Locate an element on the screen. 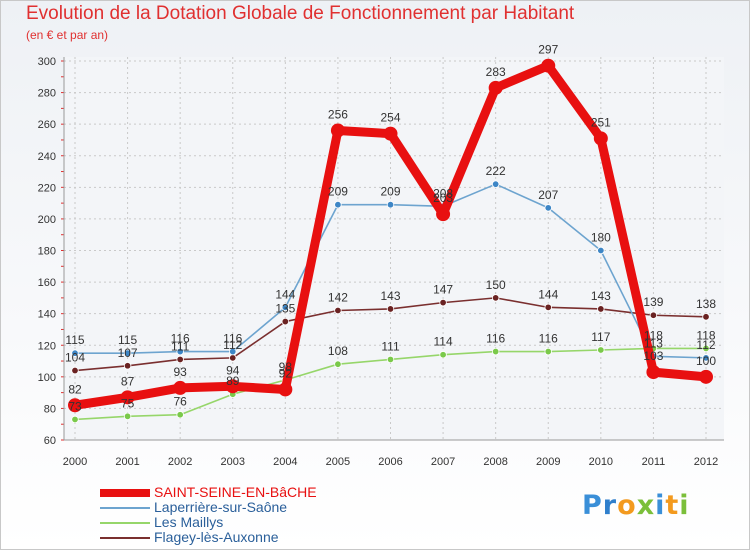  logo-letter: o is located at coordinates (627, 505).